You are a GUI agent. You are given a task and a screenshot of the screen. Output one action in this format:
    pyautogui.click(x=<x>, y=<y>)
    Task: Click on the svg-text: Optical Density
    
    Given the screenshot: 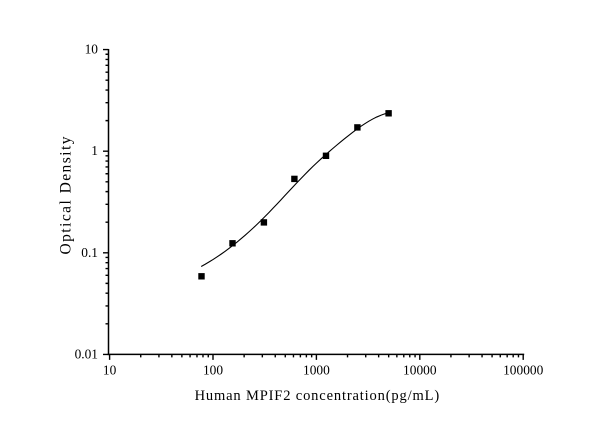 What is the action you would take?
    pyautogui.click(x=65, y=194)
    